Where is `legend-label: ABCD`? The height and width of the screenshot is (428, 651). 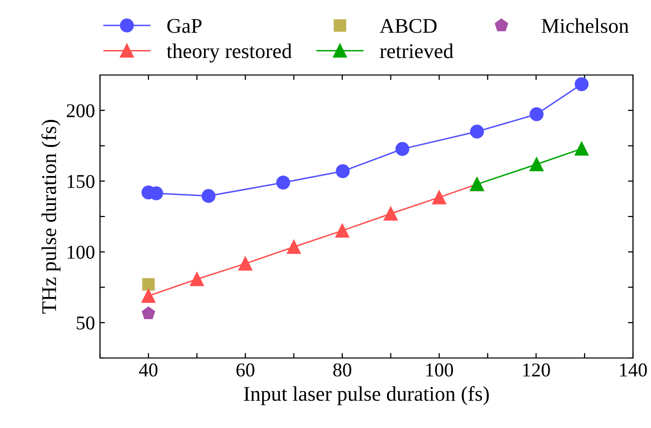
legend-label: ABCD is located at coordinates (408, 25).